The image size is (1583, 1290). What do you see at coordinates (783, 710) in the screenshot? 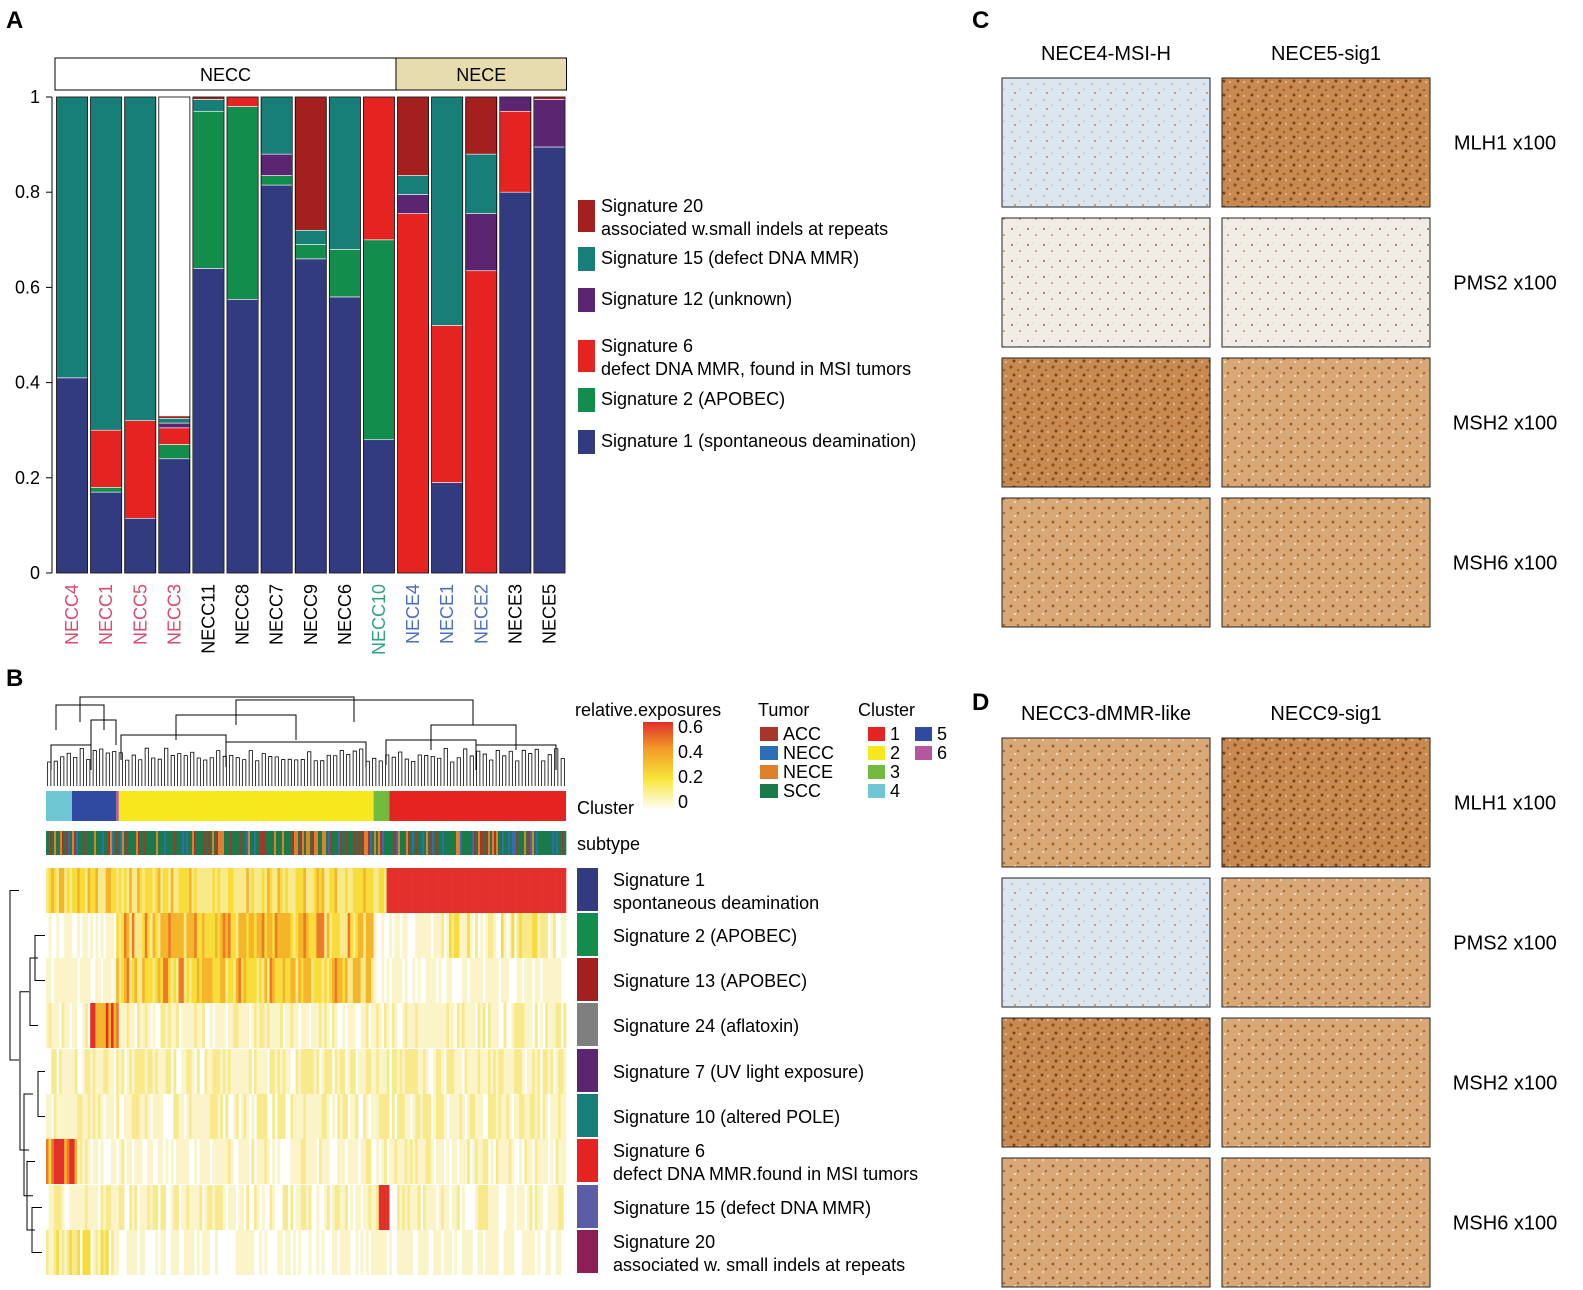
I see `tumor-legend-title: Tumor` at bounding box center [783, 710].